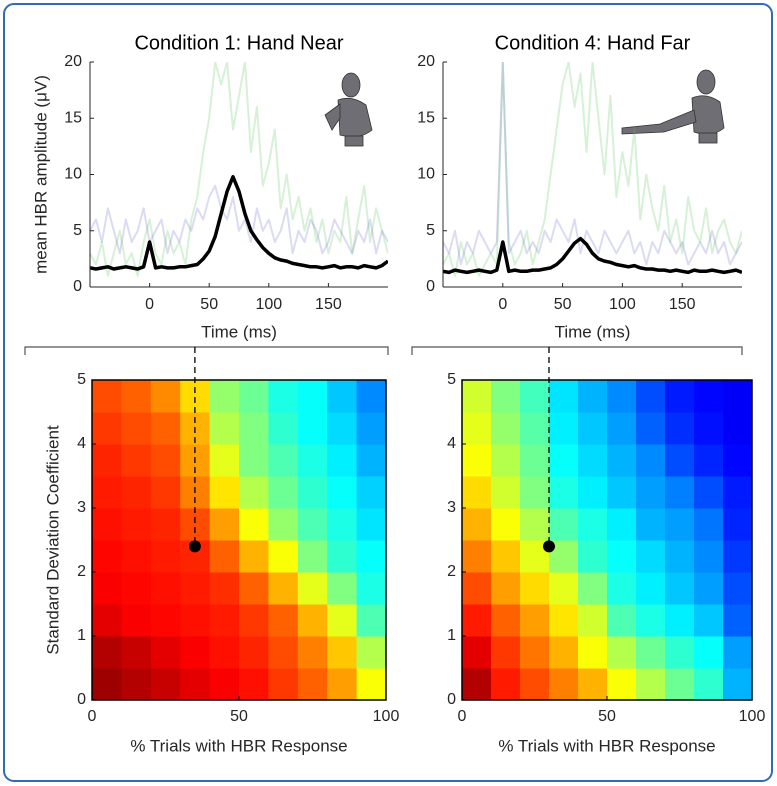 Image resolution: width=777 pixels, height=786 pixels. Describe the element at coordinates (239, 331) in the screenshot. I see `x-axis-label: Time (ms)` at that location.